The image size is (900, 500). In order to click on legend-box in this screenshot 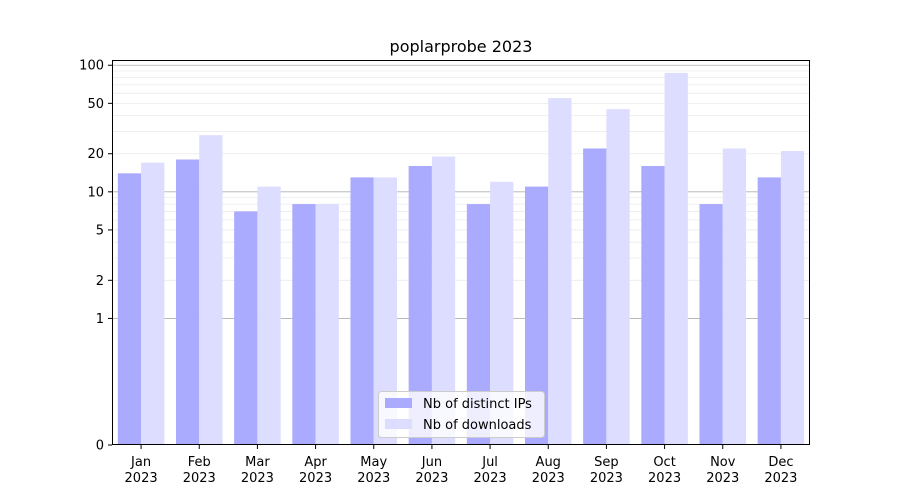, I will do `click(461, 414)`.